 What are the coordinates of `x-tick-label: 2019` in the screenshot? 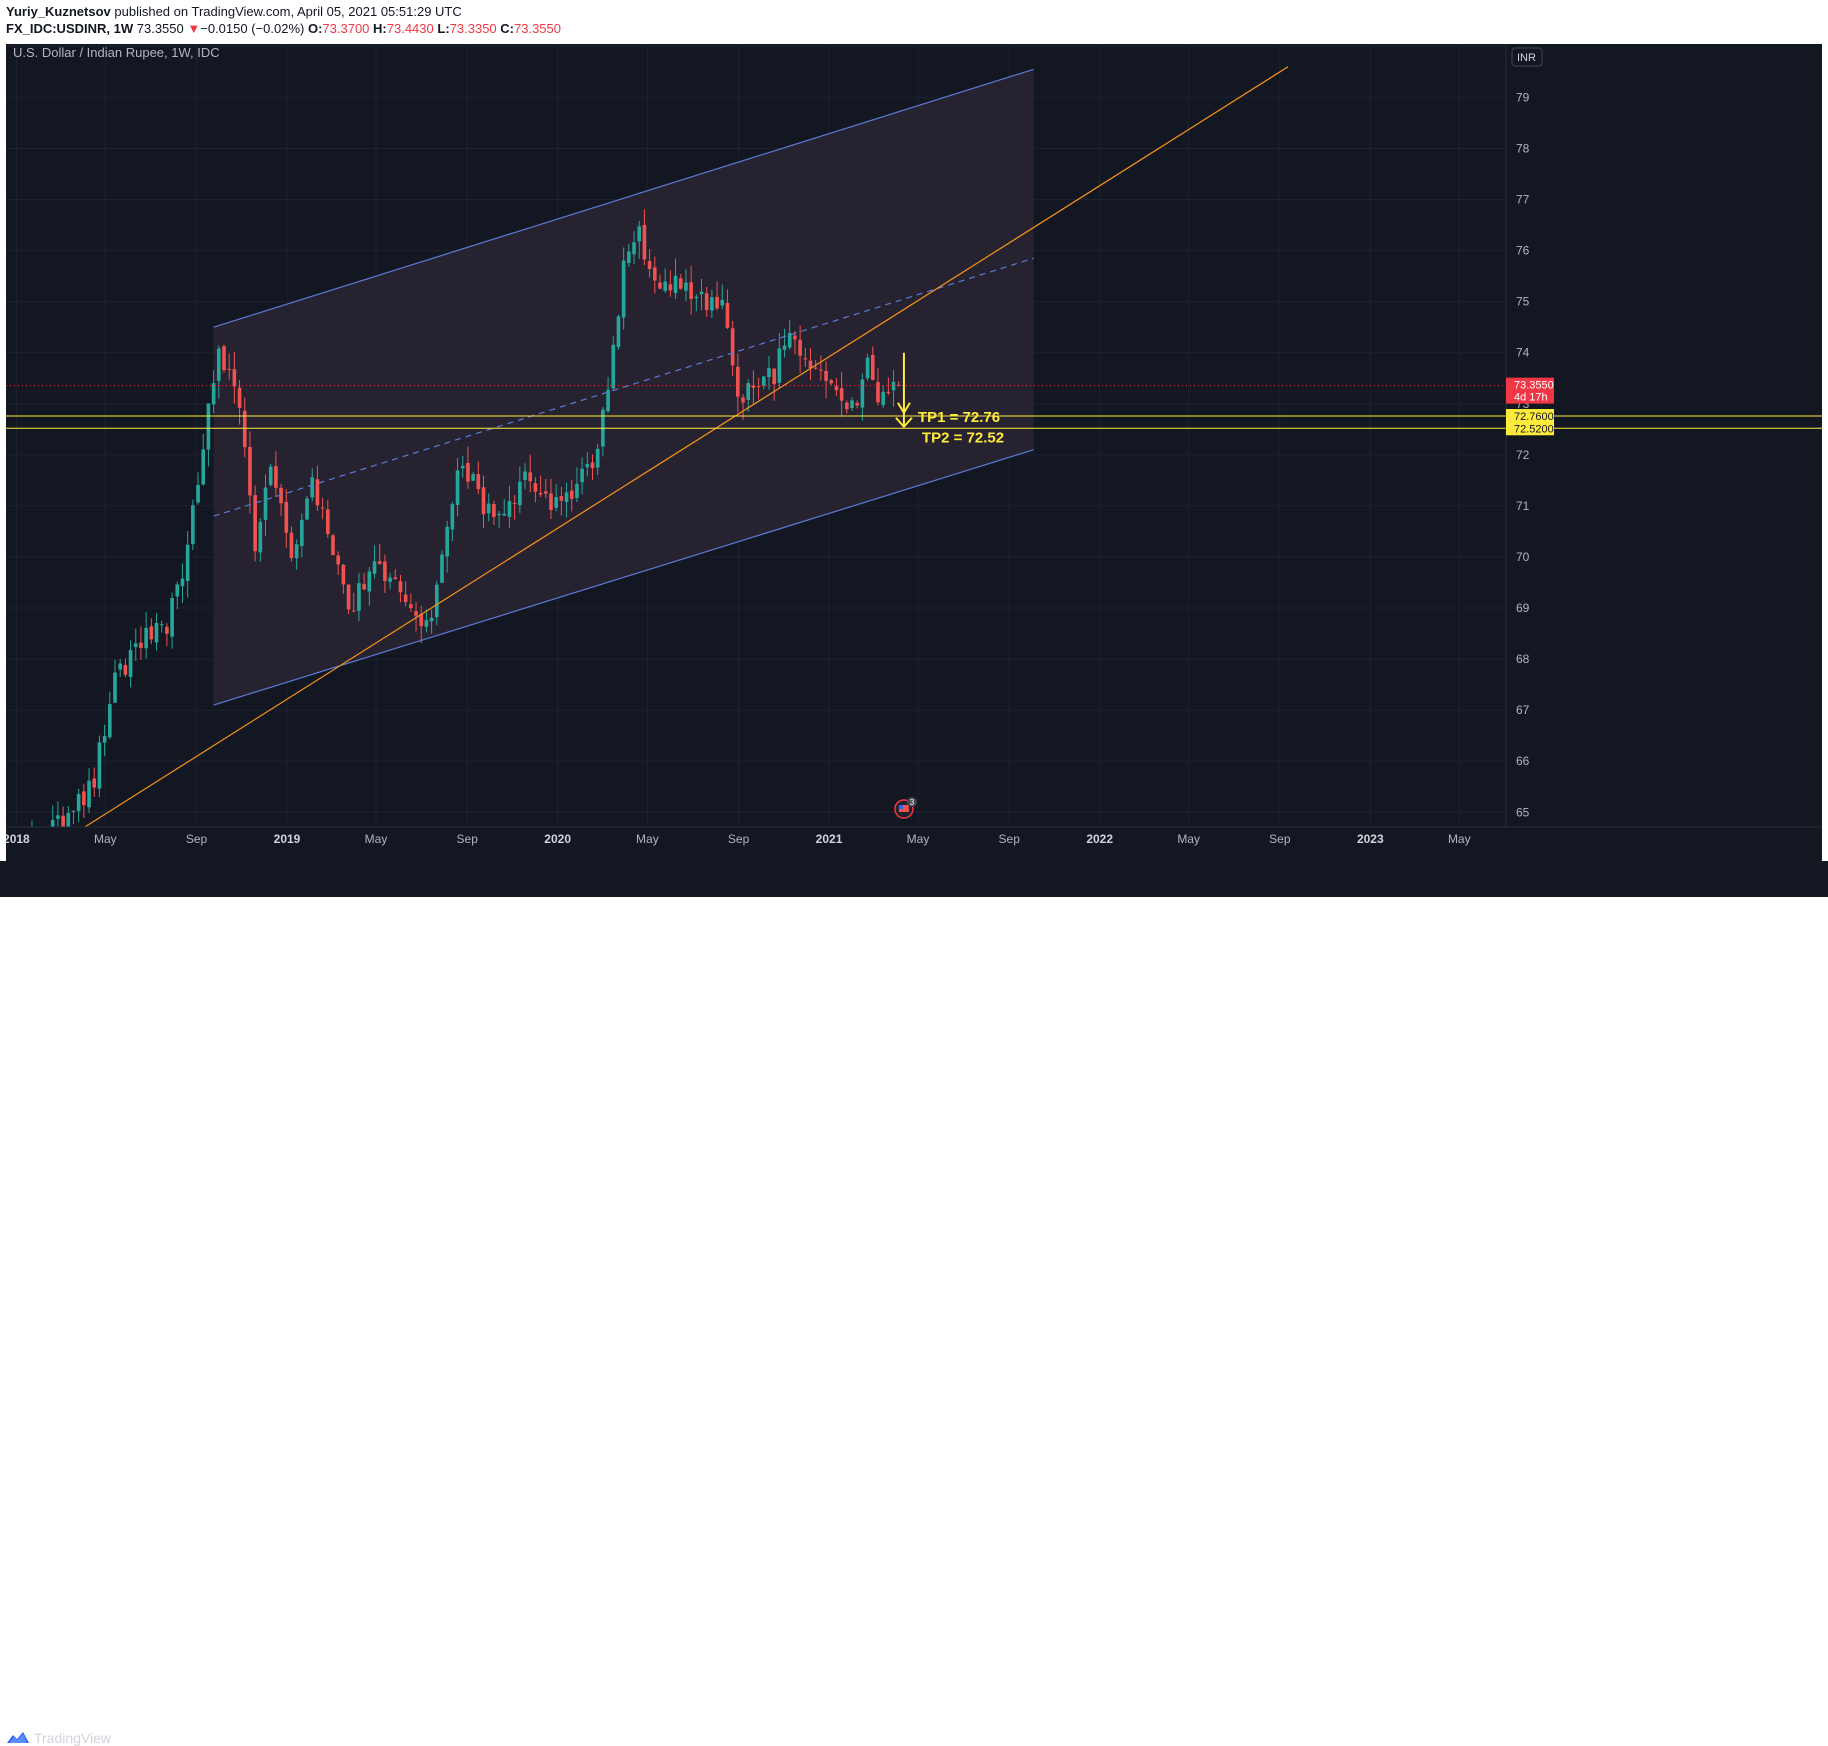 It's located at (287, 839).